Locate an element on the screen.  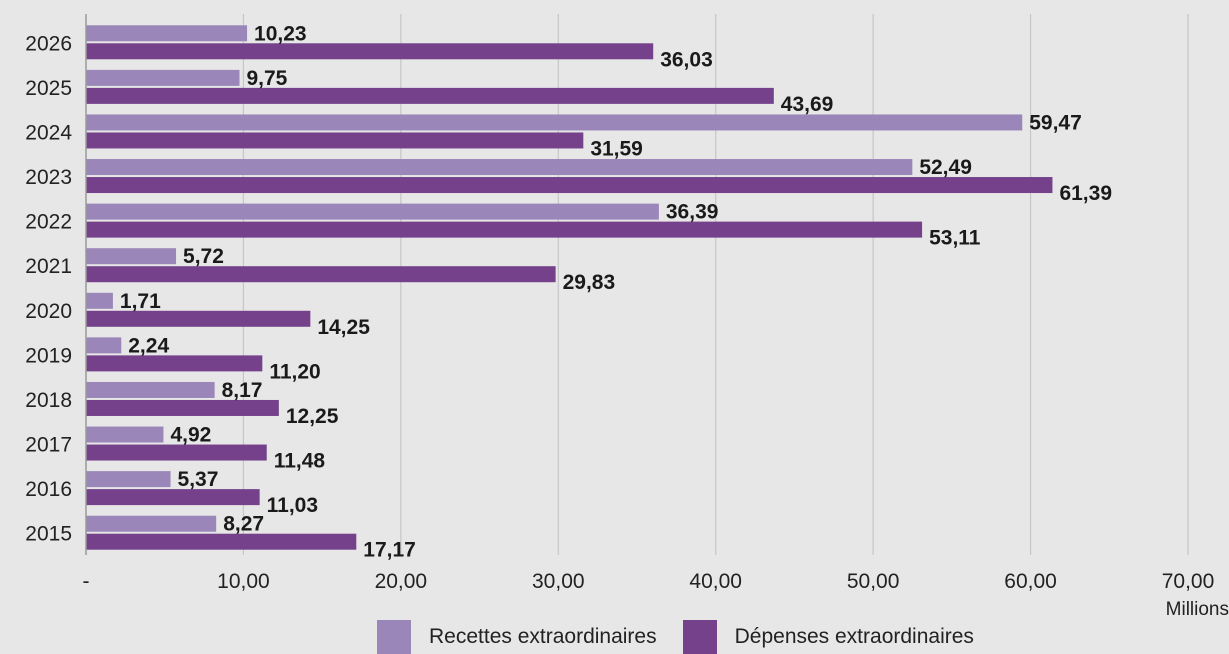
x-tick-label: - is located at coordinates (86, 581).